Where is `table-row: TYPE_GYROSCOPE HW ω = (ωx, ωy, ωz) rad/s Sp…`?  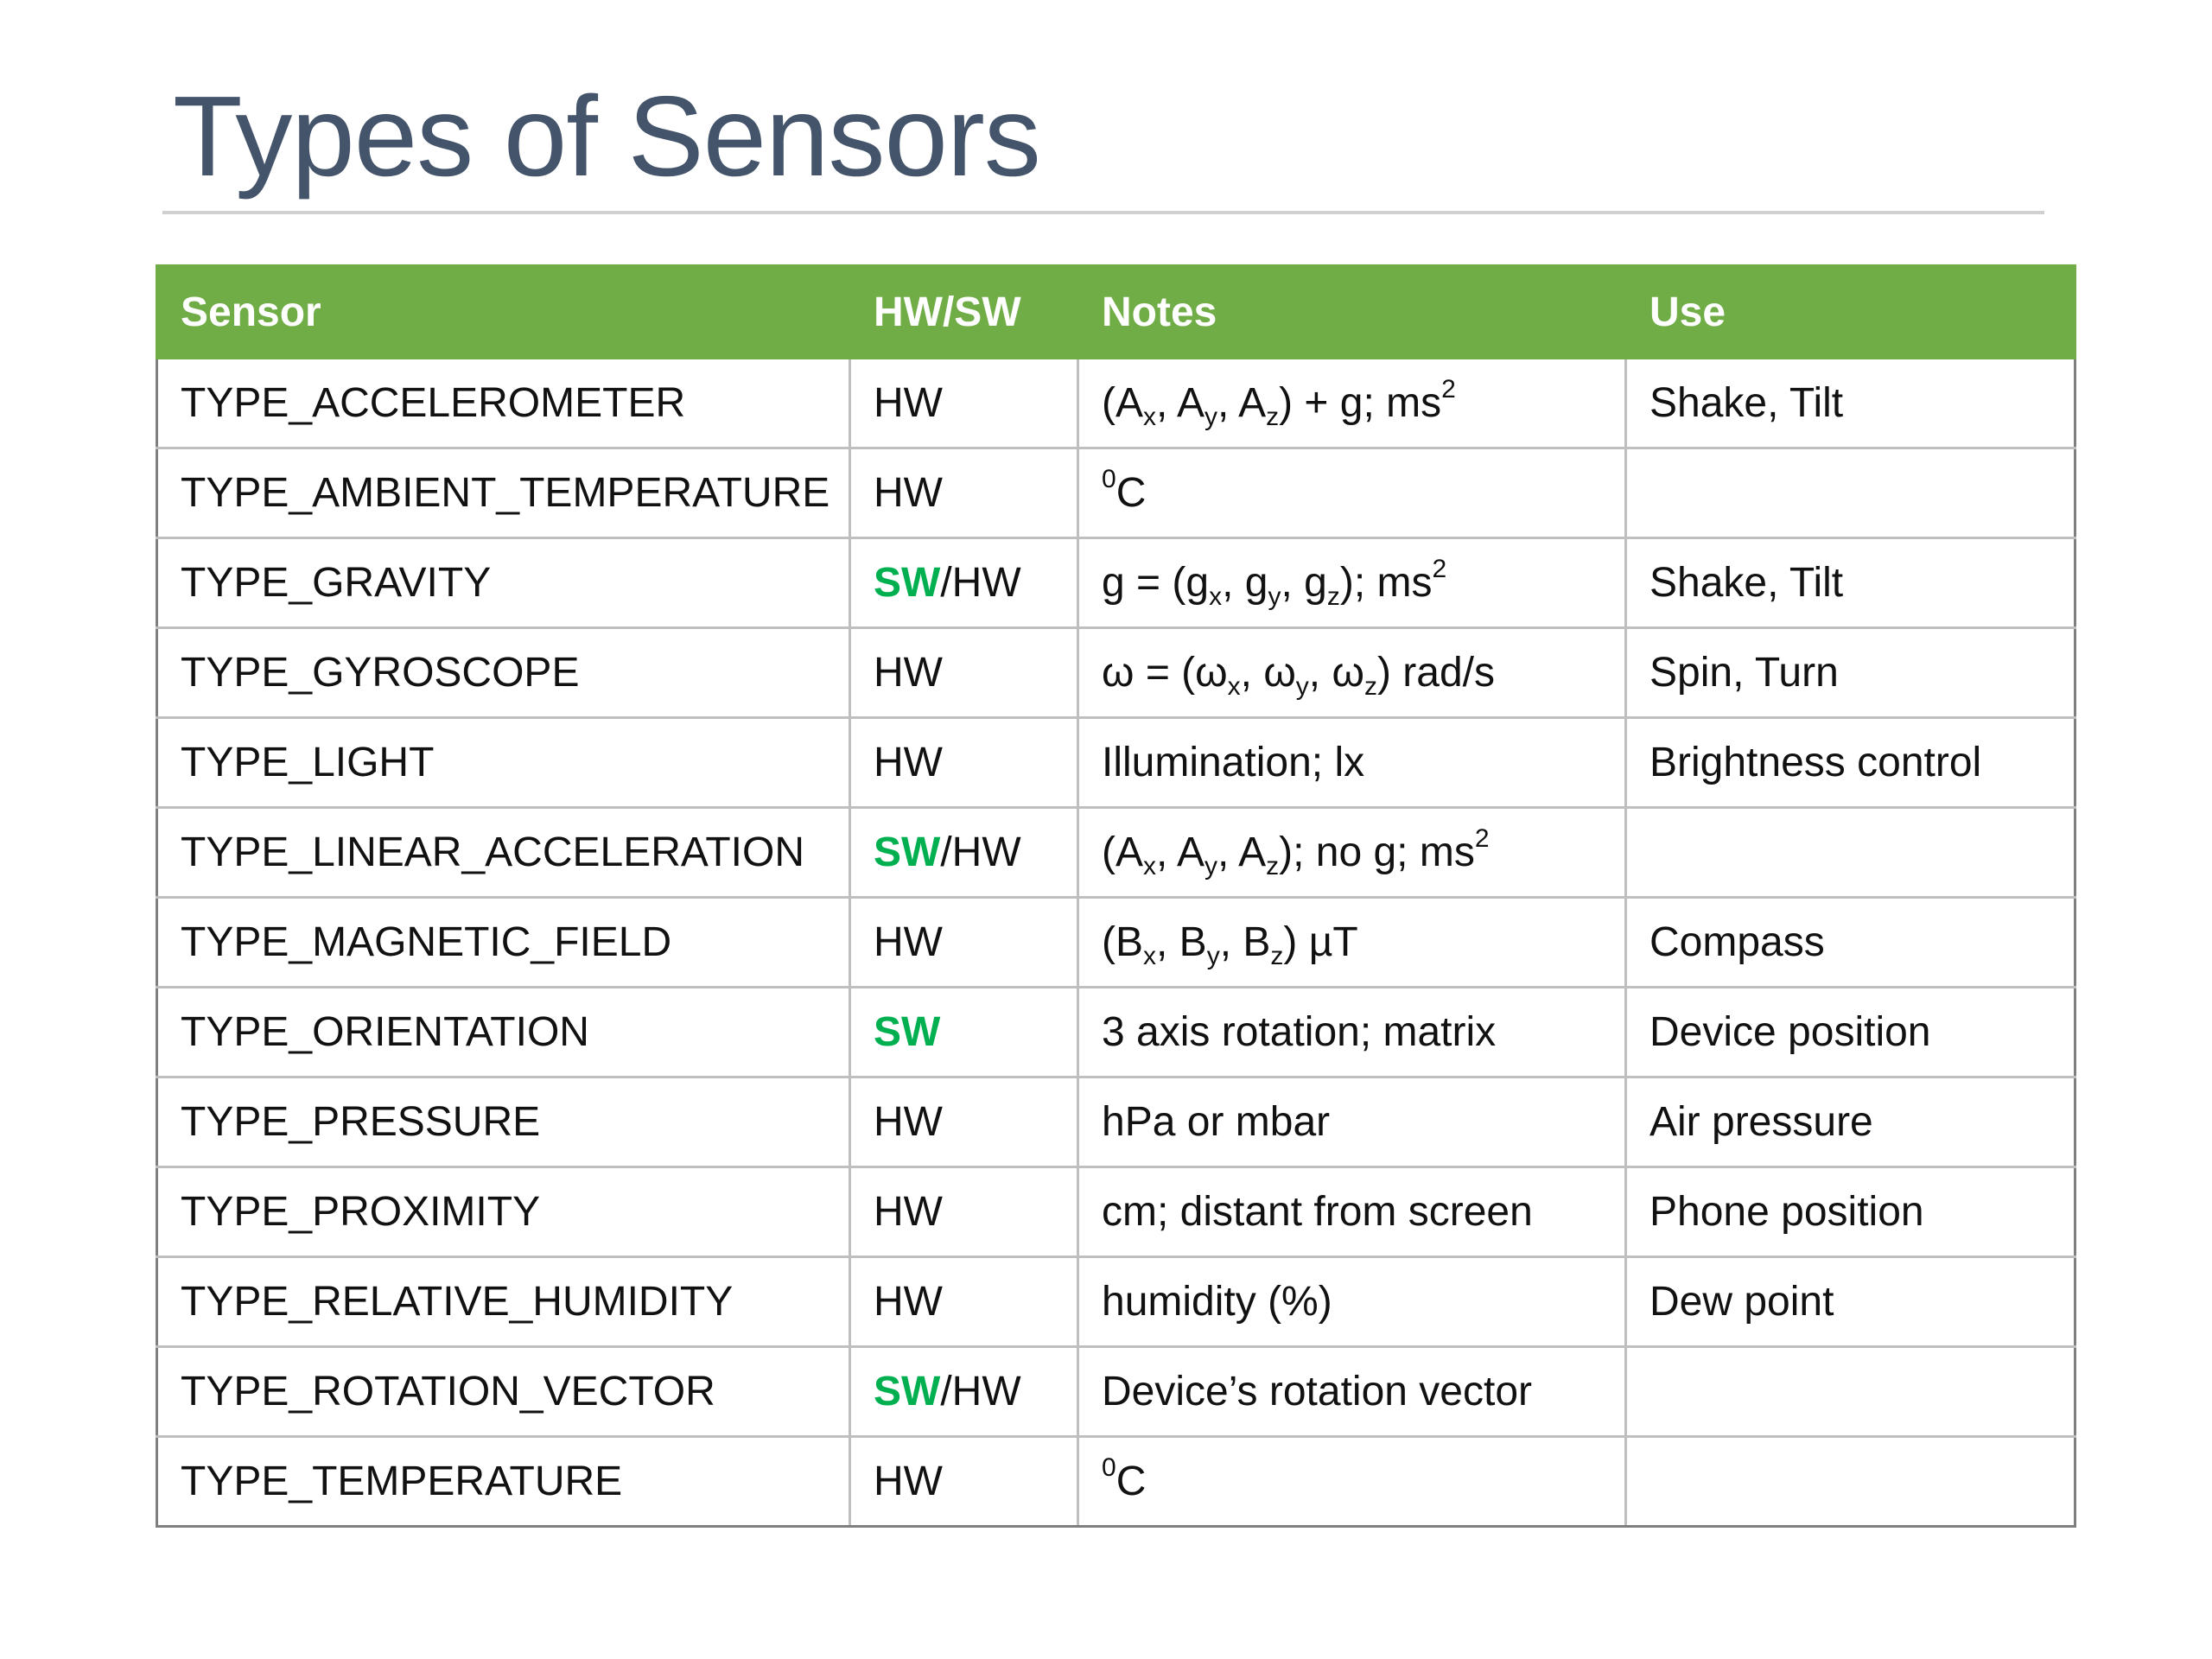 table-row: TYPE_GYROSCOPE HW ω = (ωx, ωy, ωz) rad/s Sp… is located at coordinates (1116, 672).